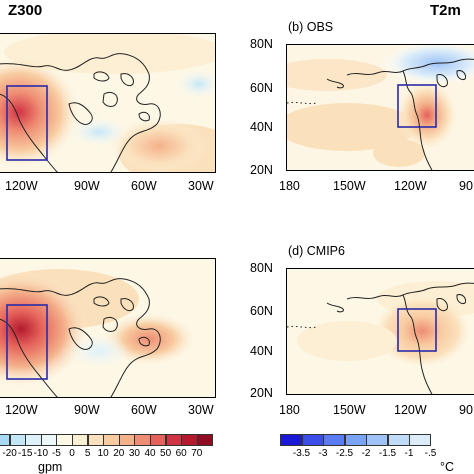 Image resolution: width=474 pixels, height=474 pixels. Describe the element at coordinates (447, 467) in the screenshot. I see `colorbar-right-unit: °C` at that location.